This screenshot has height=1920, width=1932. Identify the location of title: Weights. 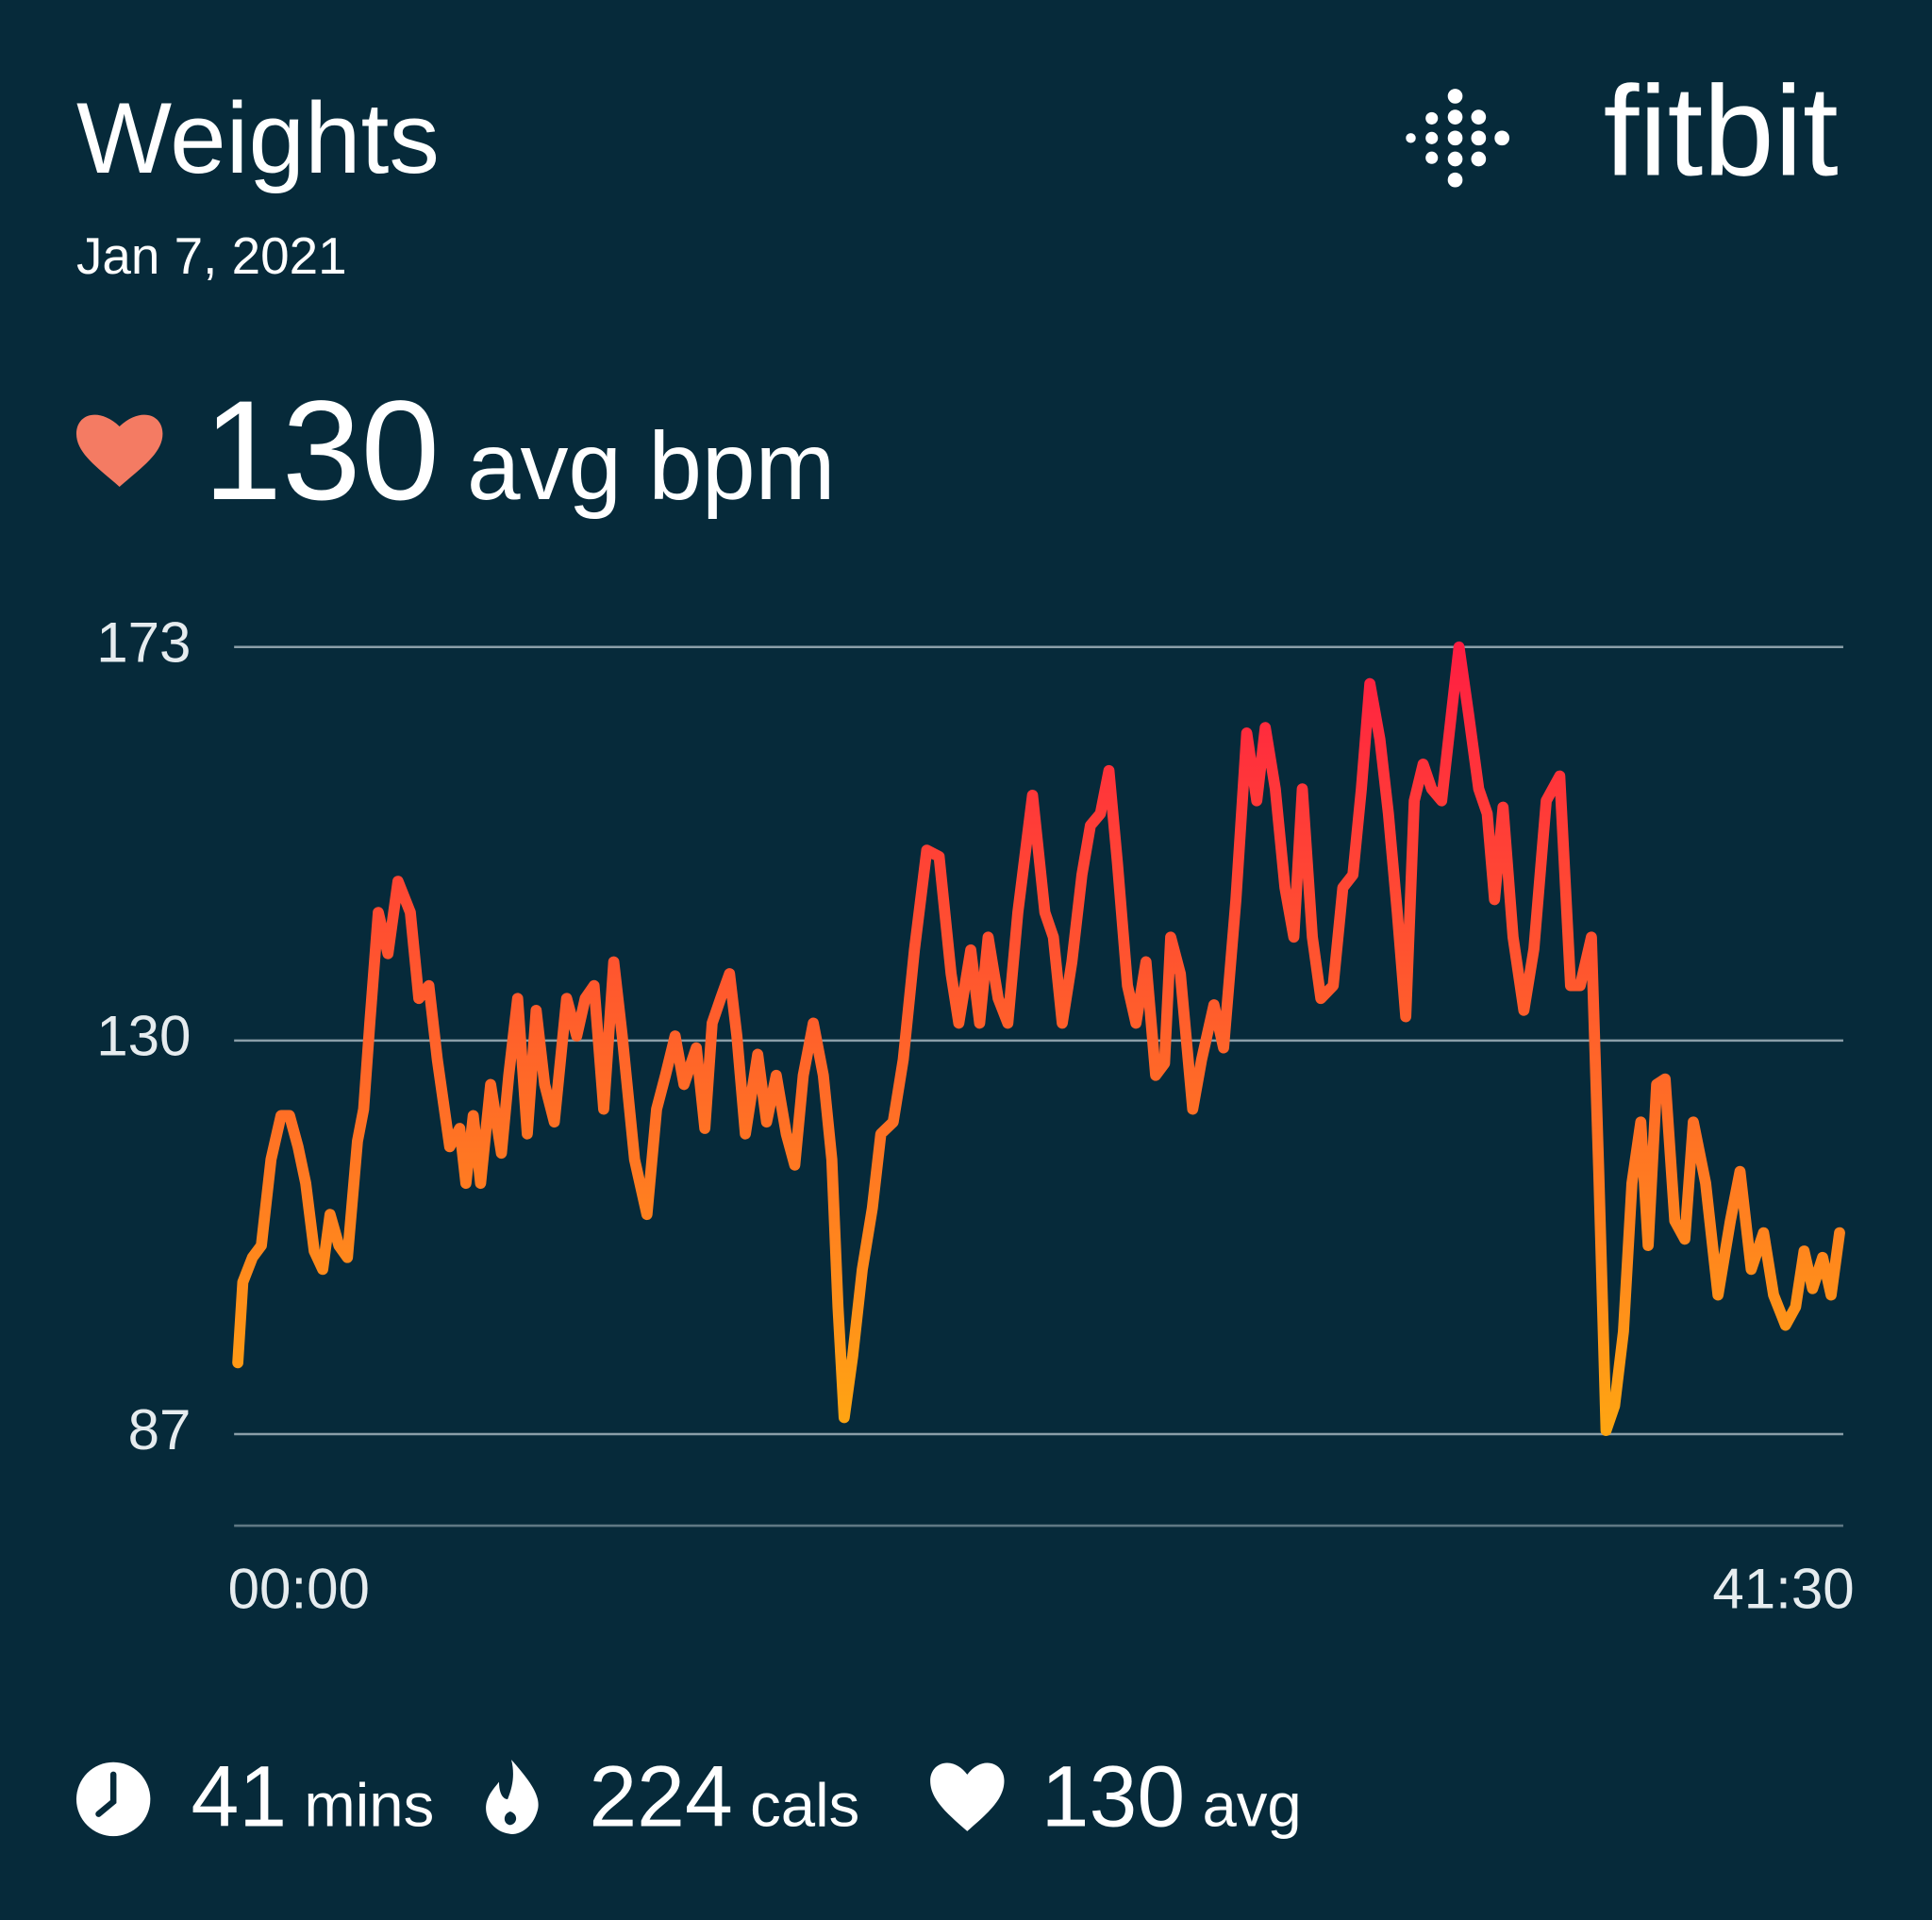
(258, 137).